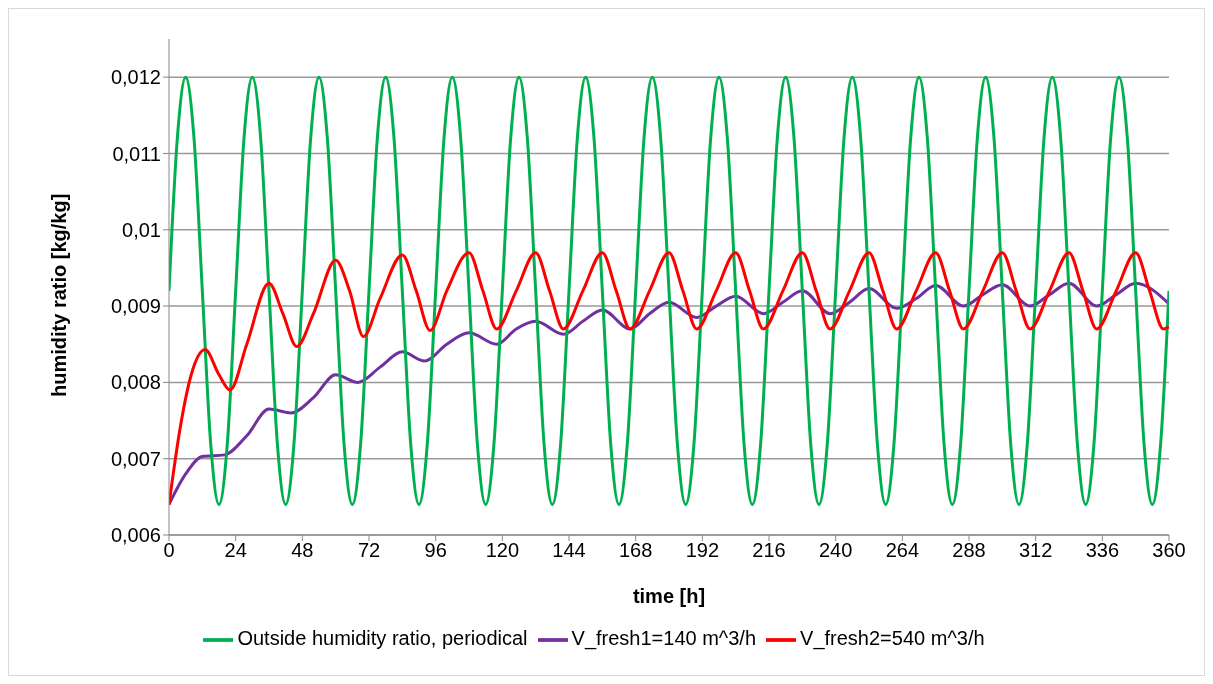  I want to click on x-tick-label: 72, so click(369, 550).